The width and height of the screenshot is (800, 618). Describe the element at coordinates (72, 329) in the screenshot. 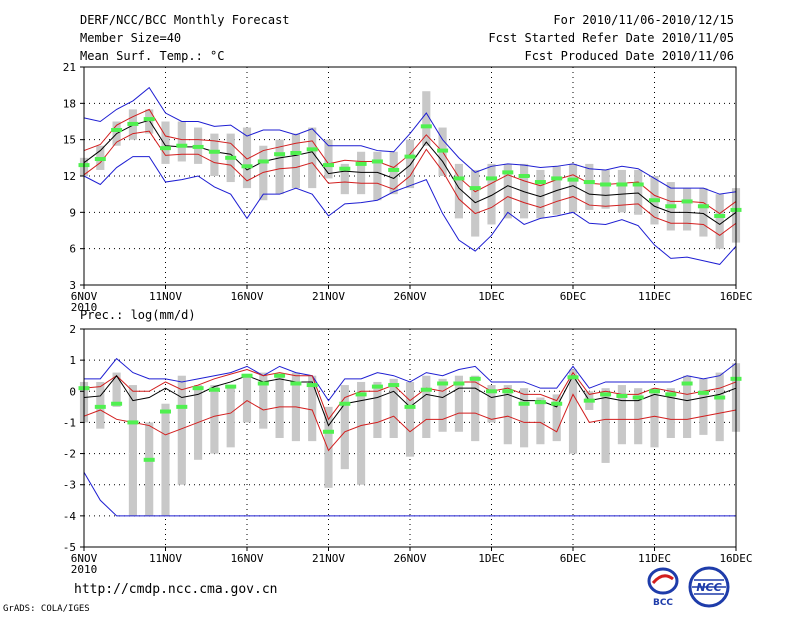

I see `y-tick-label: 2` at that location.